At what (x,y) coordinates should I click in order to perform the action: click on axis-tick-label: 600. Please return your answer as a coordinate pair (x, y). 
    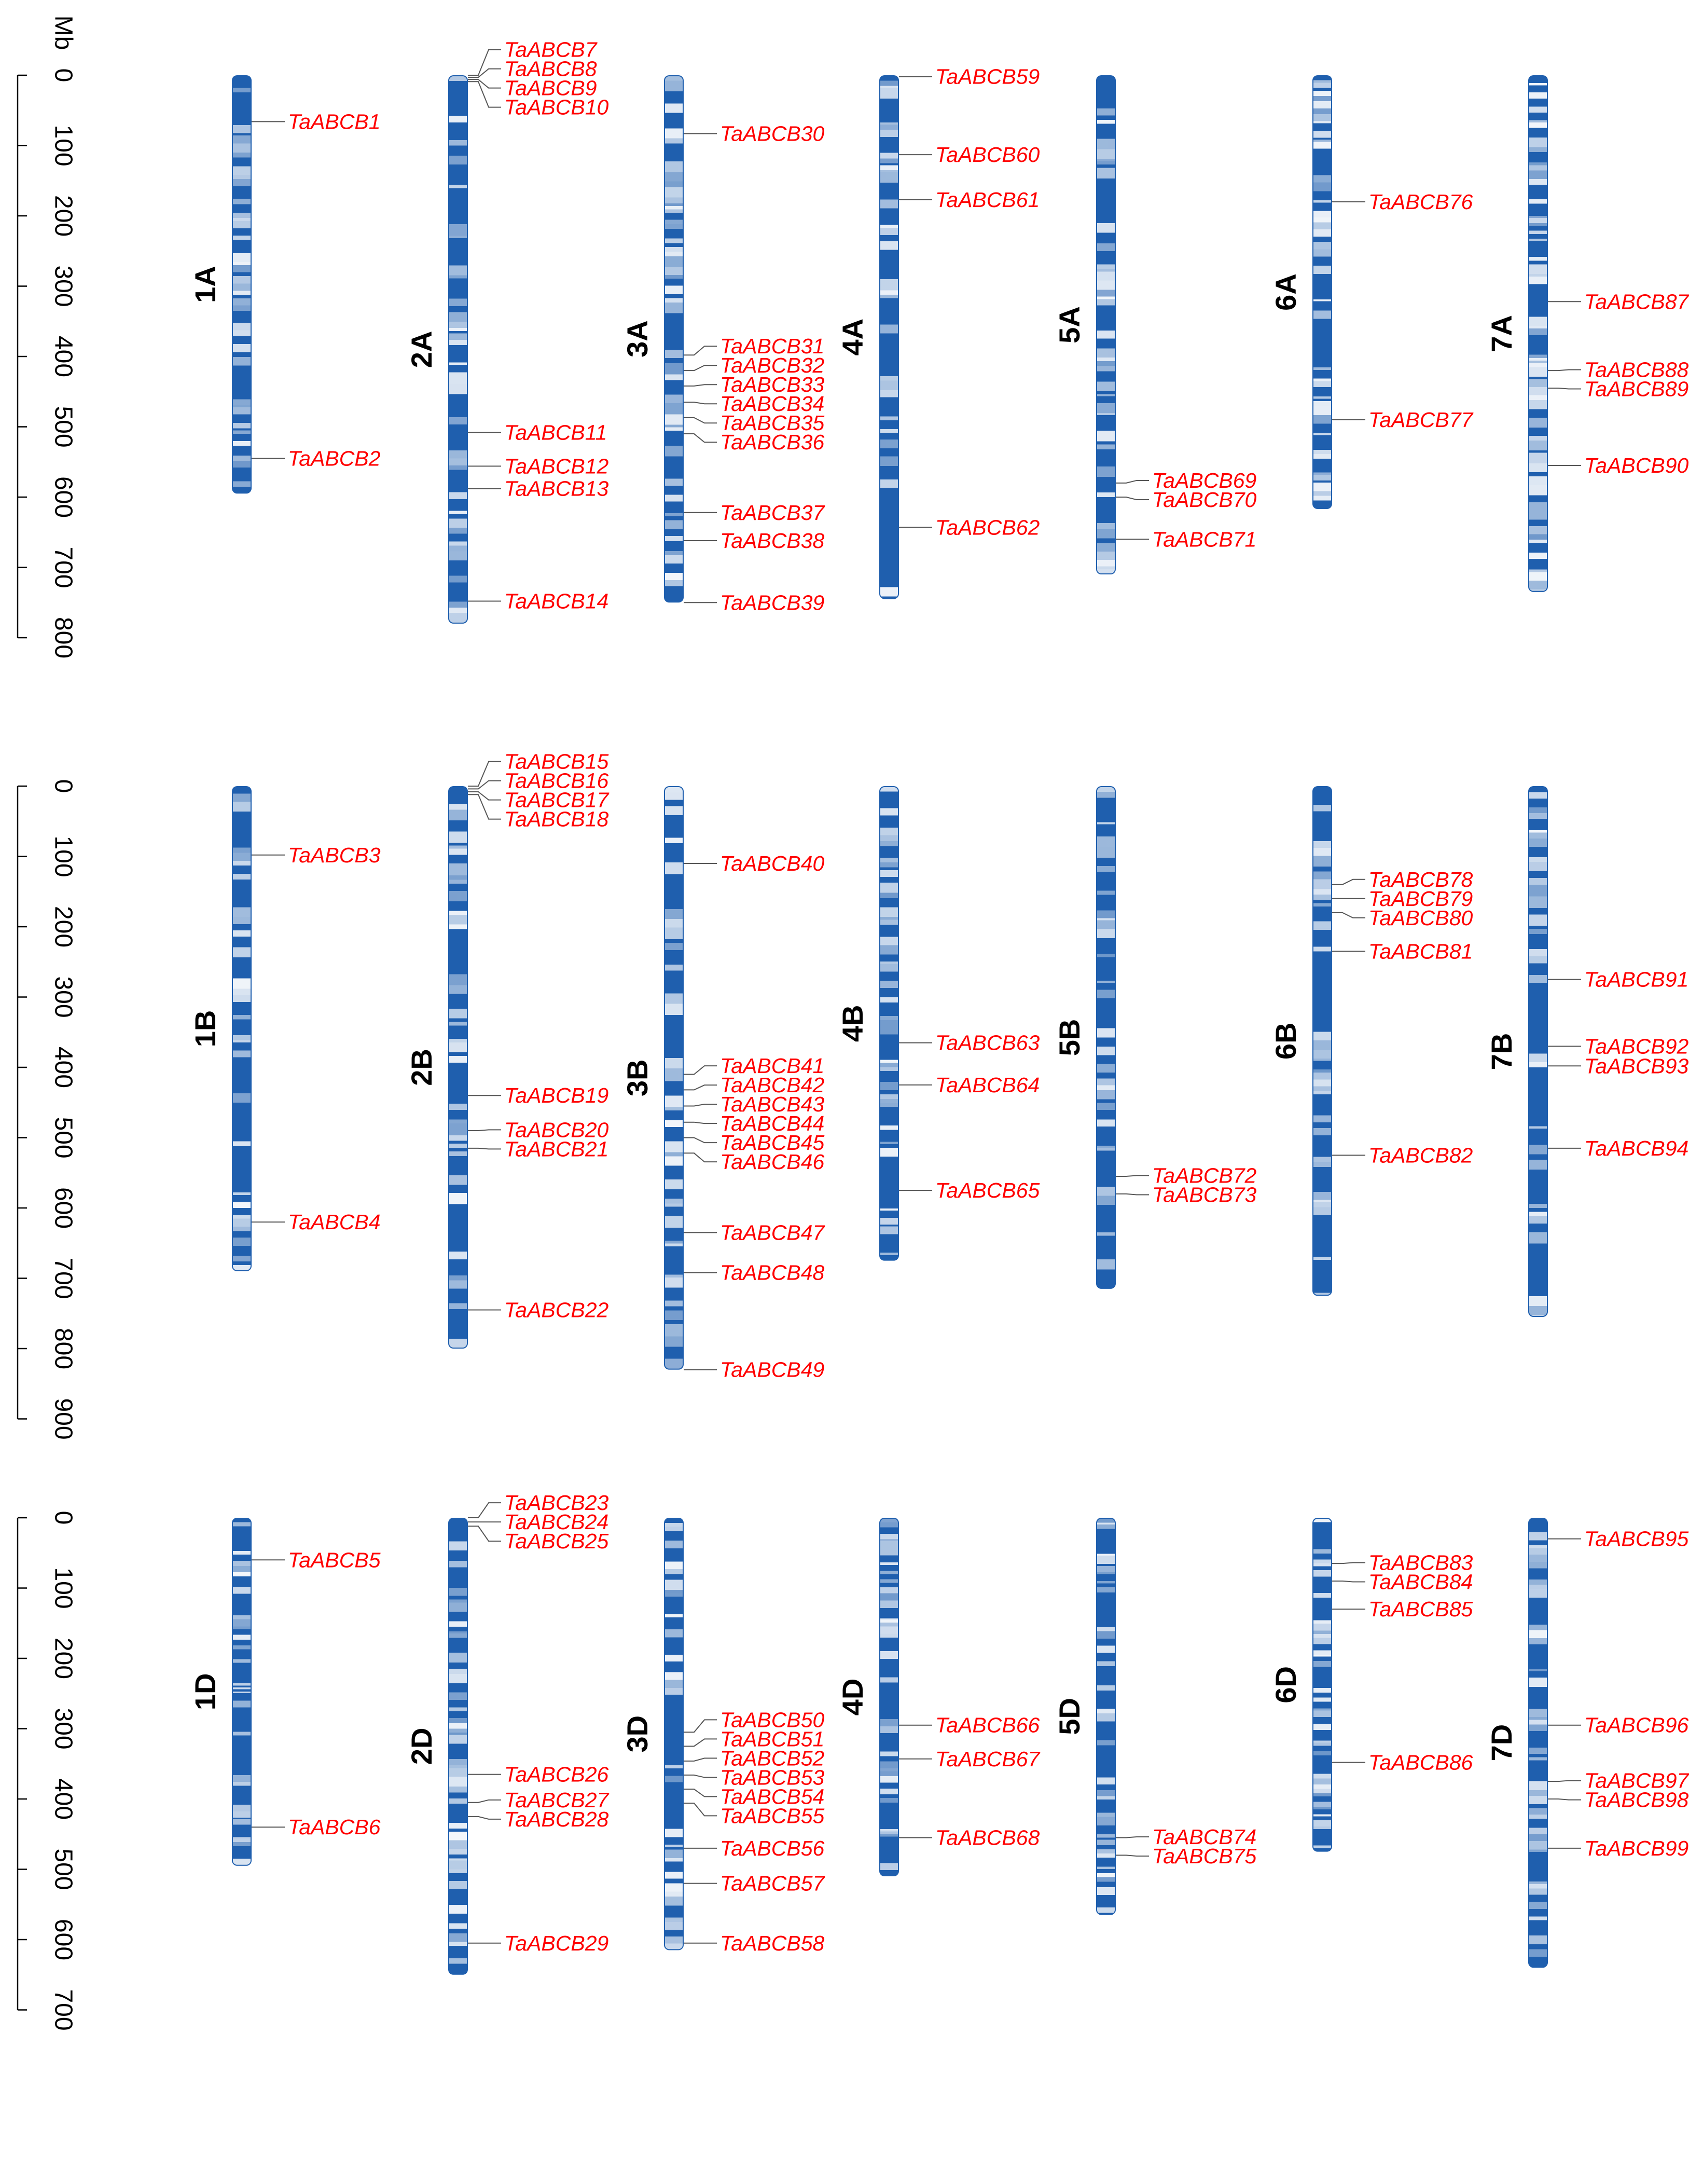
    Looking at the image, I should click on (63, 1940).